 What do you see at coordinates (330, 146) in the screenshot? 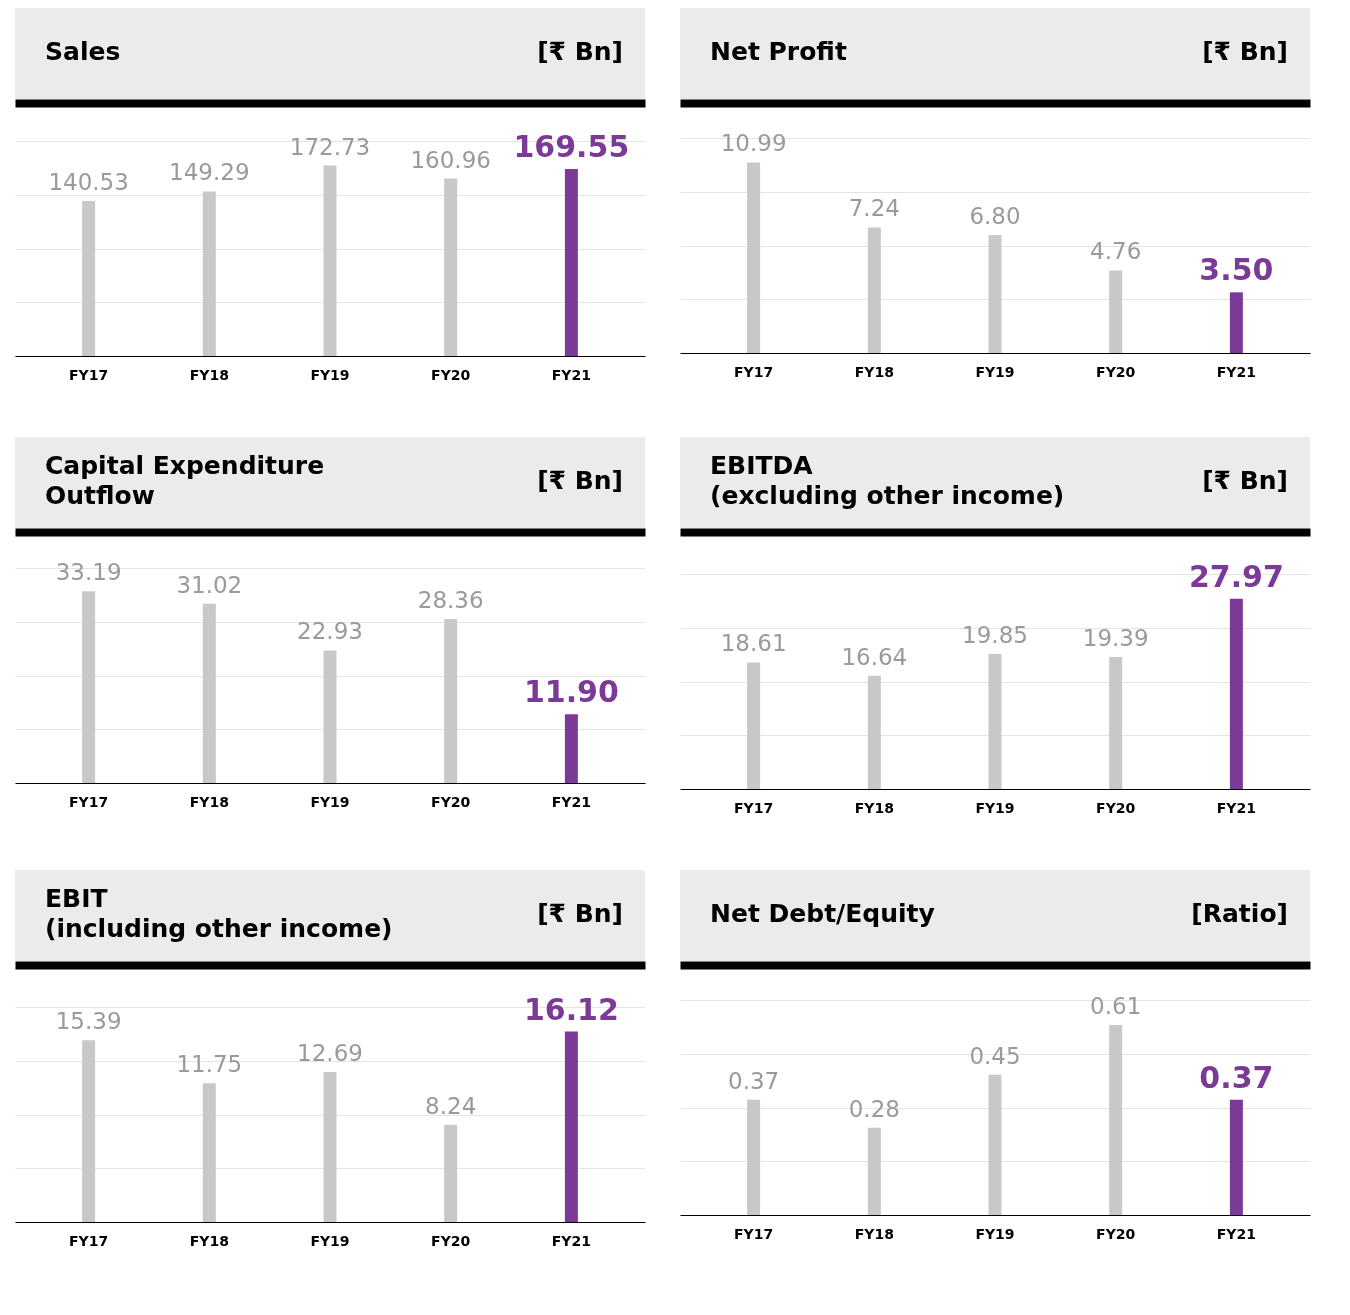
I see `data-label: 172.73` at bounding box center [330, 146].